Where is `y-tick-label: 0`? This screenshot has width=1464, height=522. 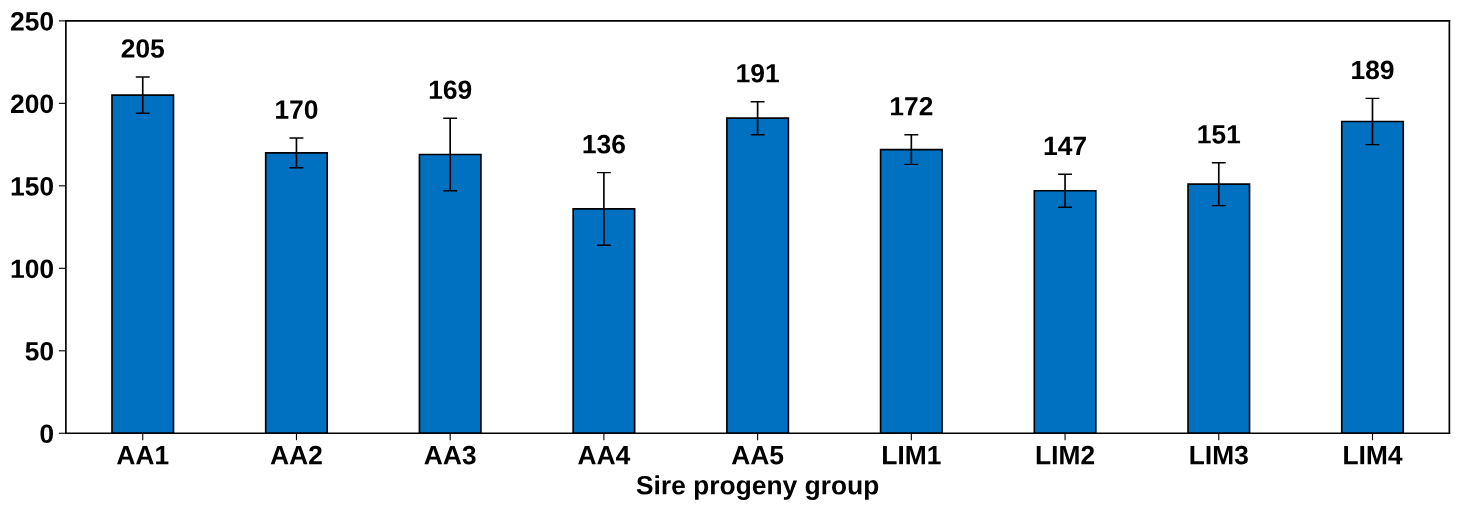
y-tick-label: 0 is located at coordinates (46, 434).